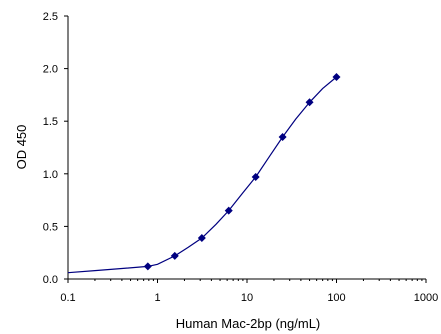 This screenshot has height=334, width=441. I want to click on y-tick-label: 0.5, so click(50, 227).